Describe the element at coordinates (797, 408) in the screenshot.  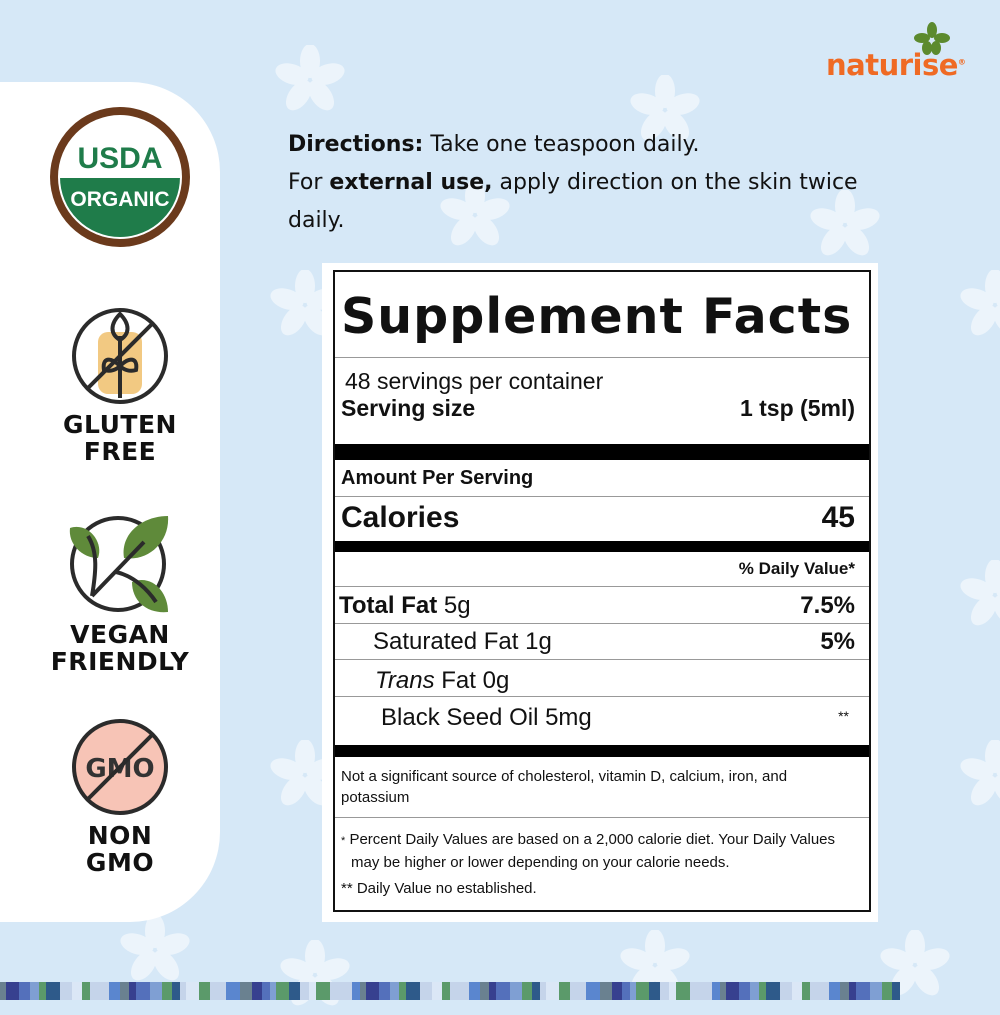
I see `serving-size-value: 1 tsp (5ml)` at that location.